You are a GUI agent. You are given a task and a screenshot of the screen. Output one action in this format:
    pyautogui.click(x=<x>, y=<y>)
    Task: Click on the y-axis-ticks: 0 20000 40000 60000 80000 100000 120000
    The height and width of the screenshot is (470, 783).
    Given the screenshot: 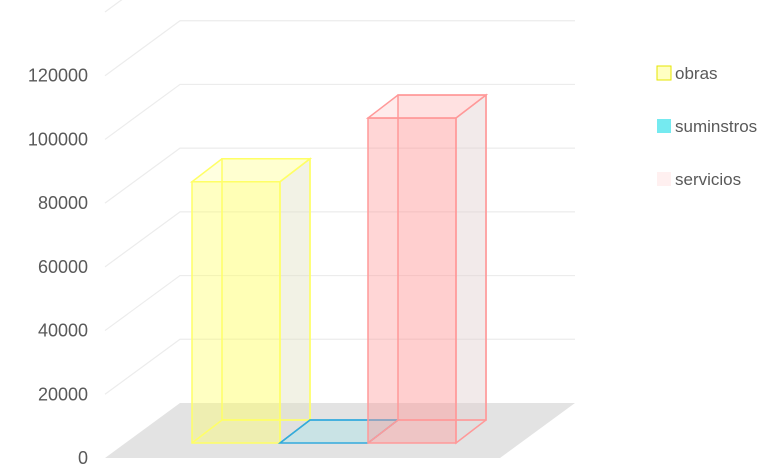 What is the action you would take?
    pyautogui.click(x=58, y=267)
    